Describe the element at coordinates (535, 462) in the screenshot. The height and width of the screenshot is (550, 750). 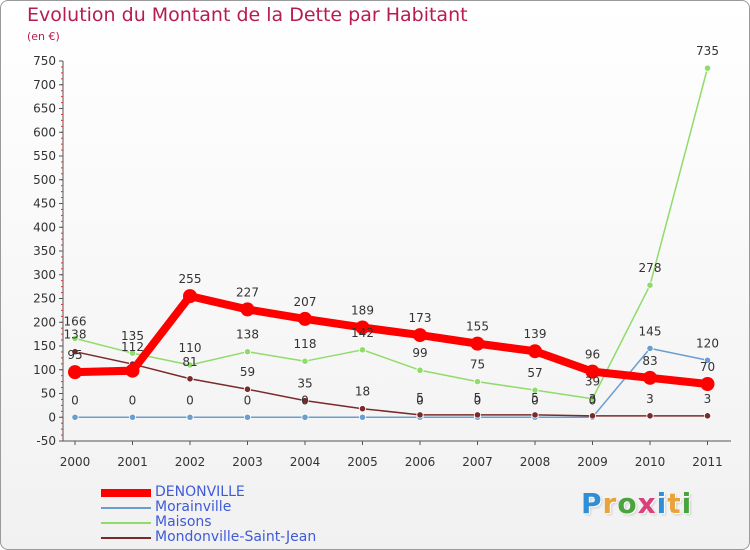
I see `x-tick-label: 2008` at that location.